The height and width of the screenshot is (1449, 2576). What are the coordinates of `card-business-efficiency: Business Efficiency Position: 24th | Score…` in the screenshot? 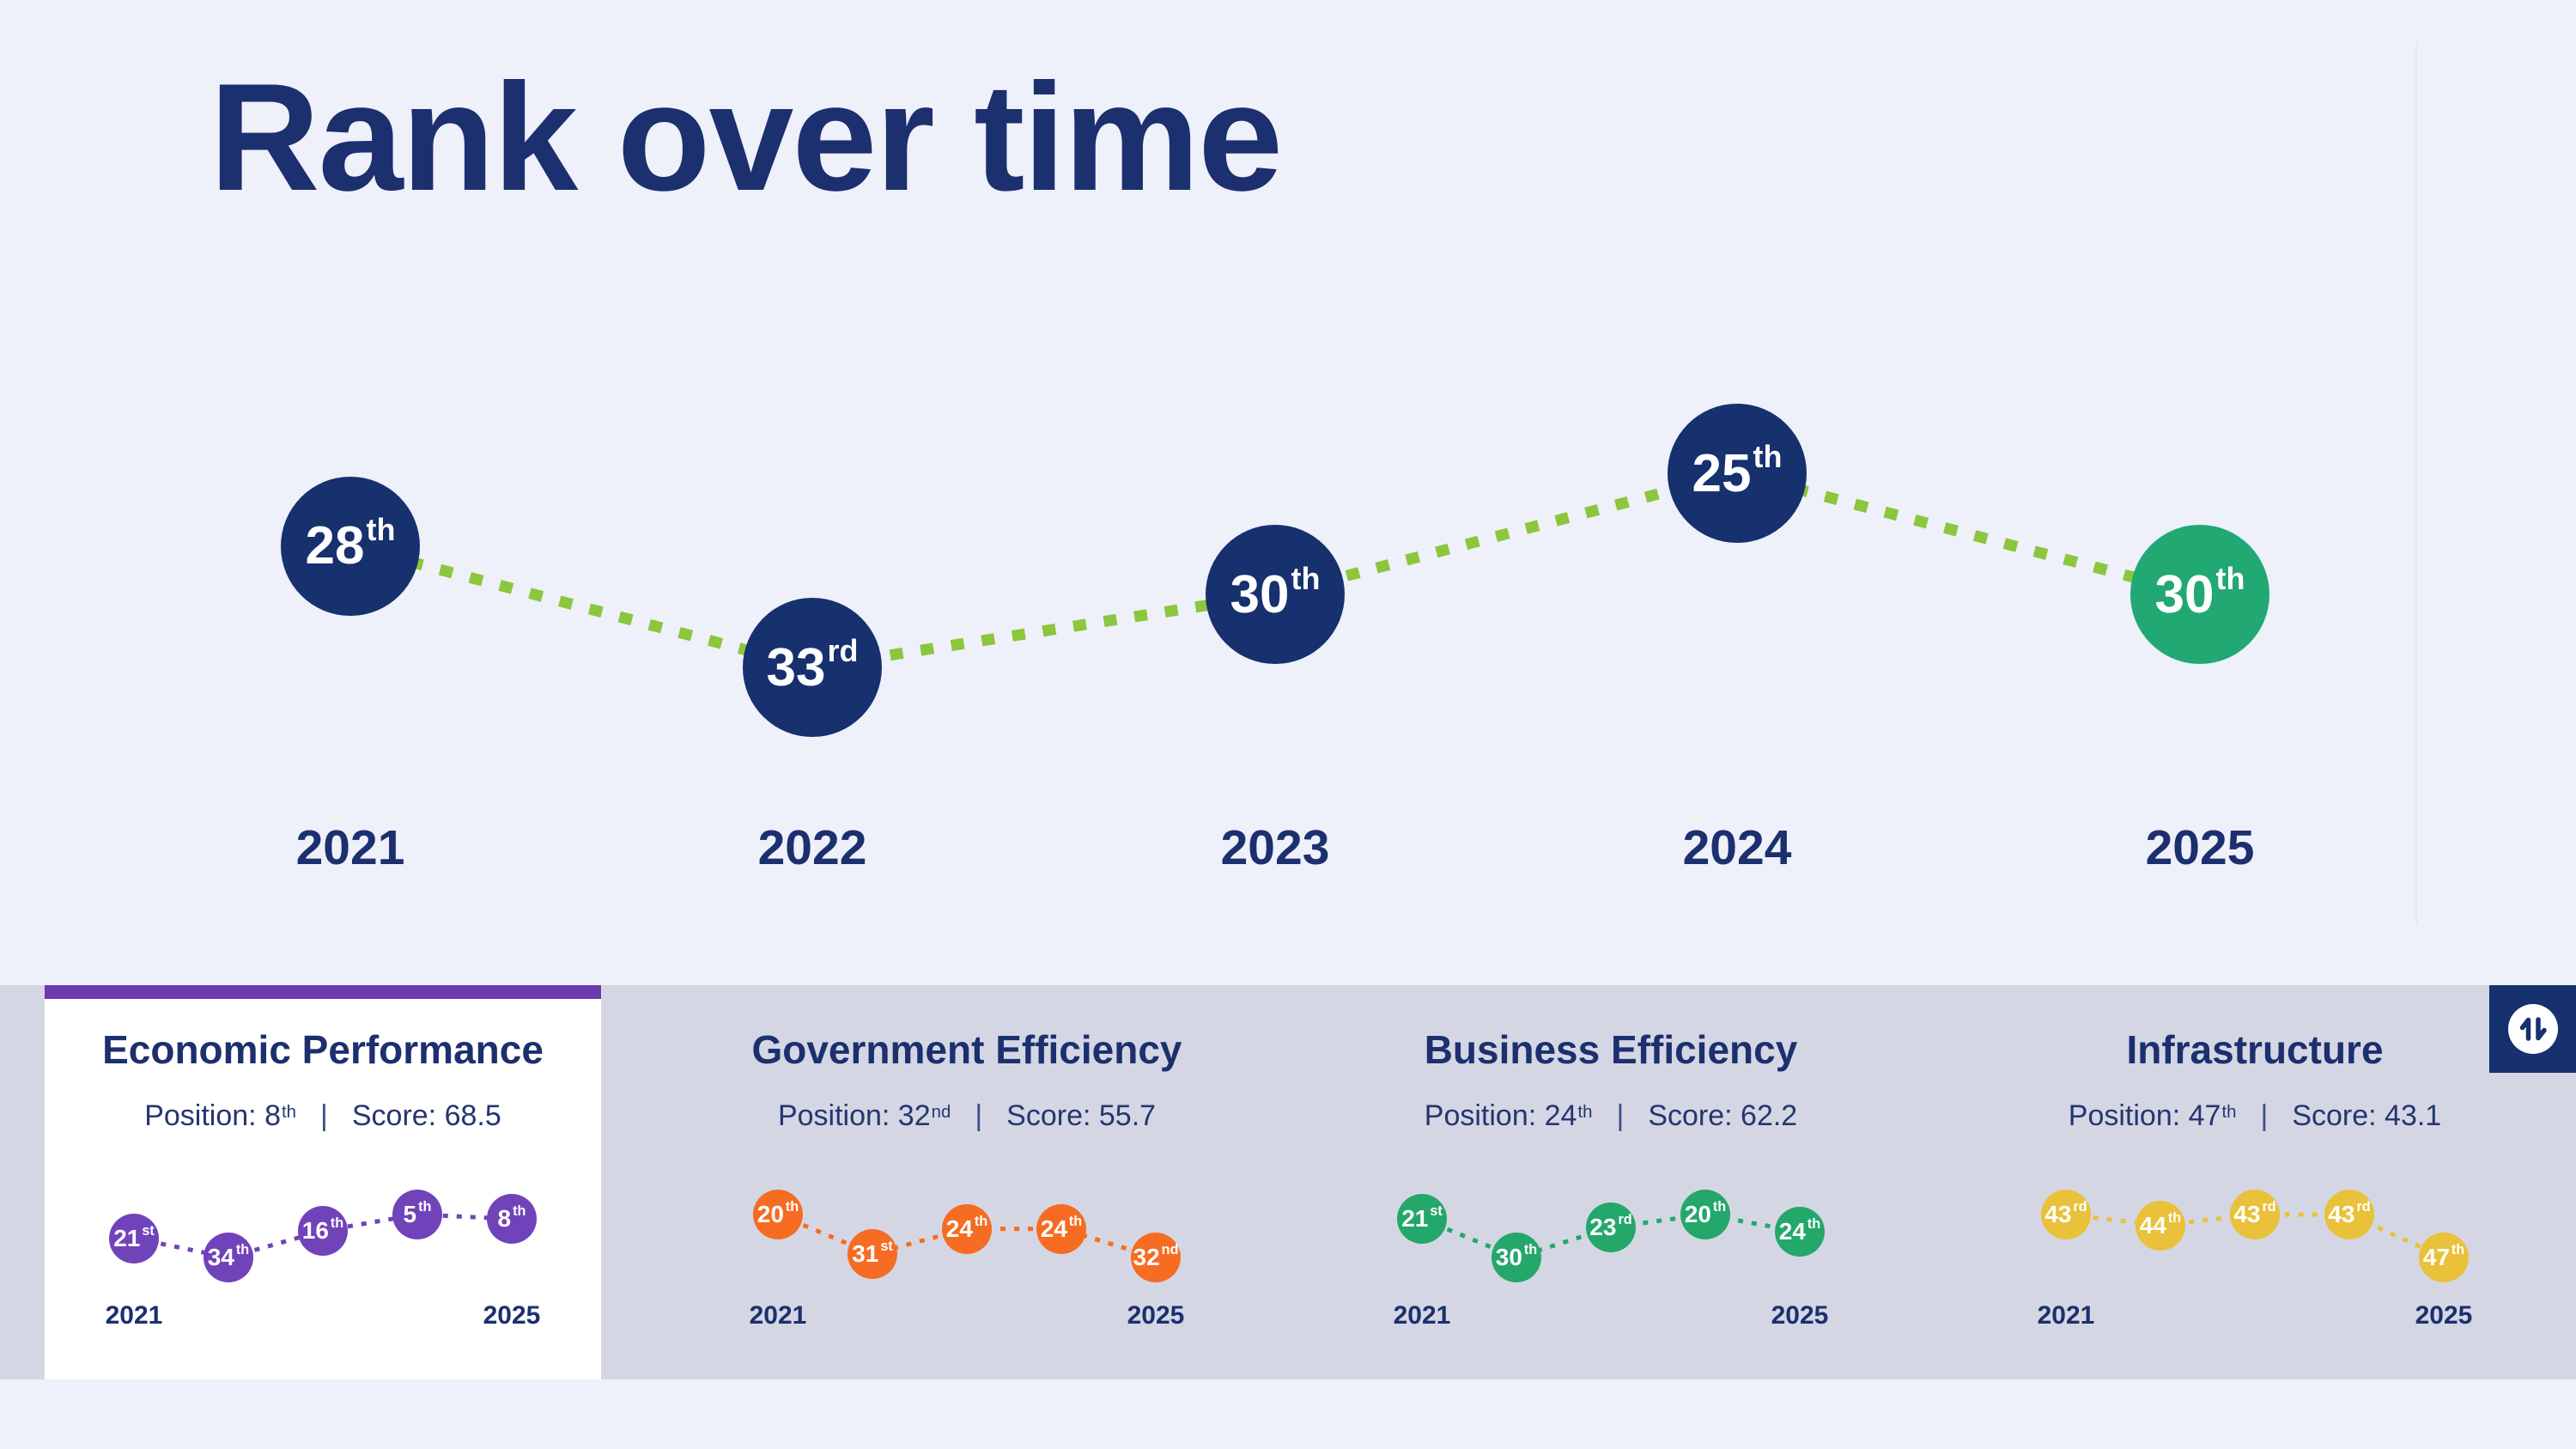 It's located at (1611, 1182).